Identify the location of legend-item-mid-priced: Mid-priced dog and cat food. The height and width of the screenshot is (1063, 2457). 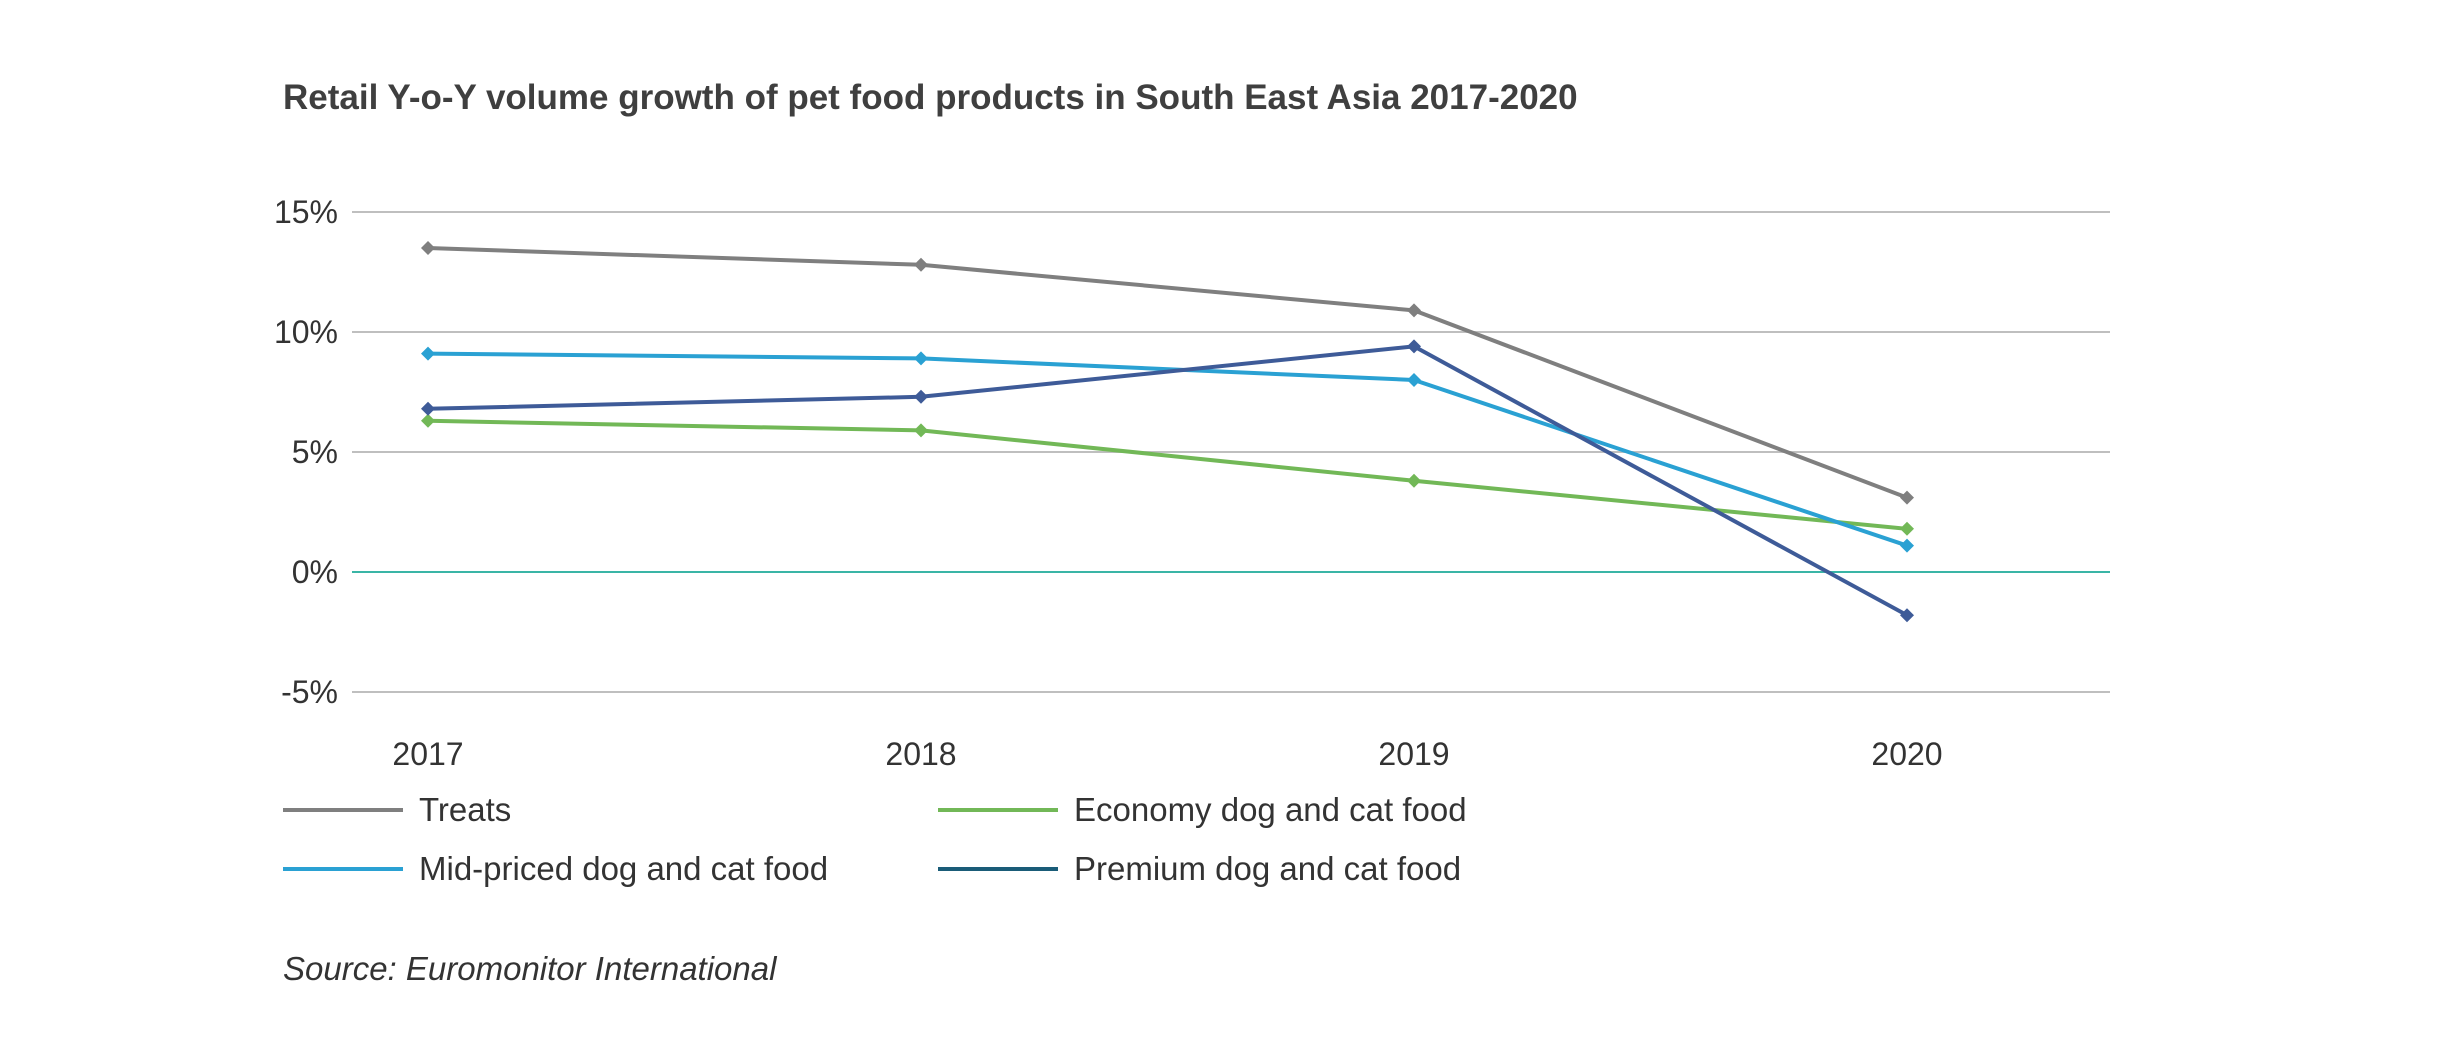
(555, 869).